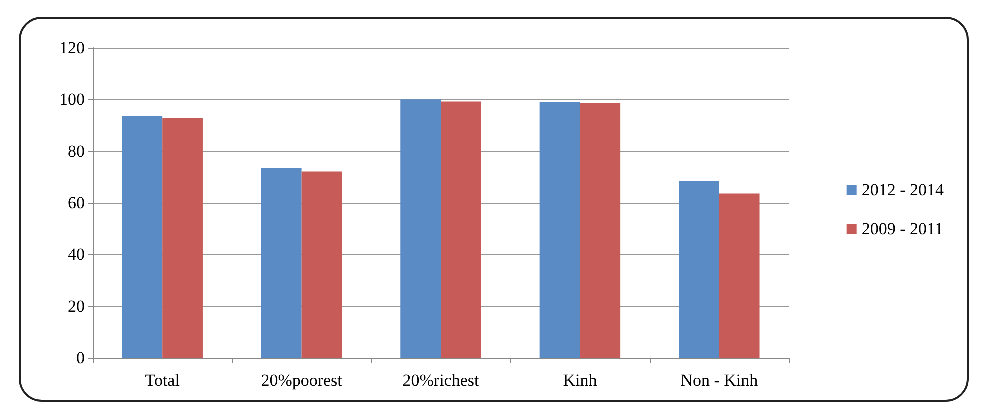 The image size is (982, 403). What do you see at coordinates (441, 380) in the screenshot?
I see `x-tick-label: 20%richest` at bounding box center [441, 380].